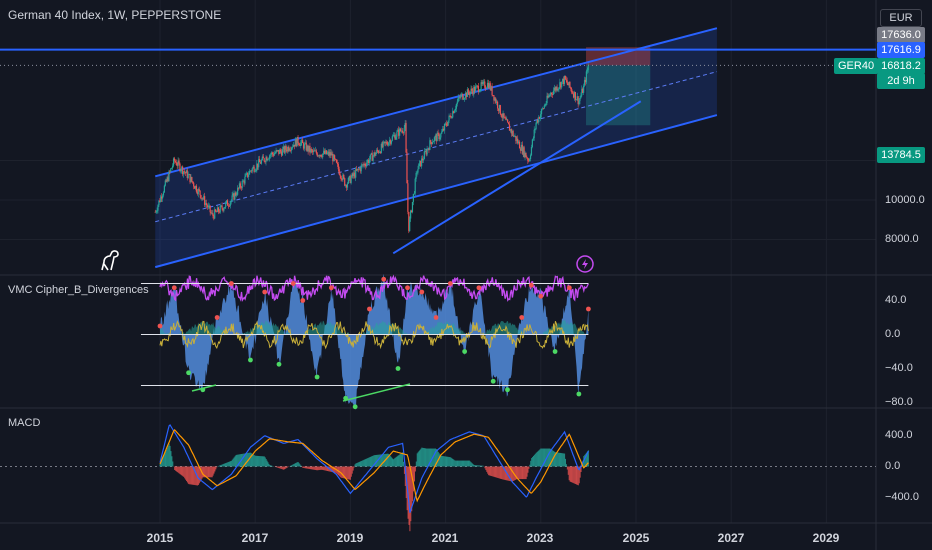  What do you see at coordinates (110, 260) in the screenshot?
I see `dino-icon` at bounding box center [110, 260].